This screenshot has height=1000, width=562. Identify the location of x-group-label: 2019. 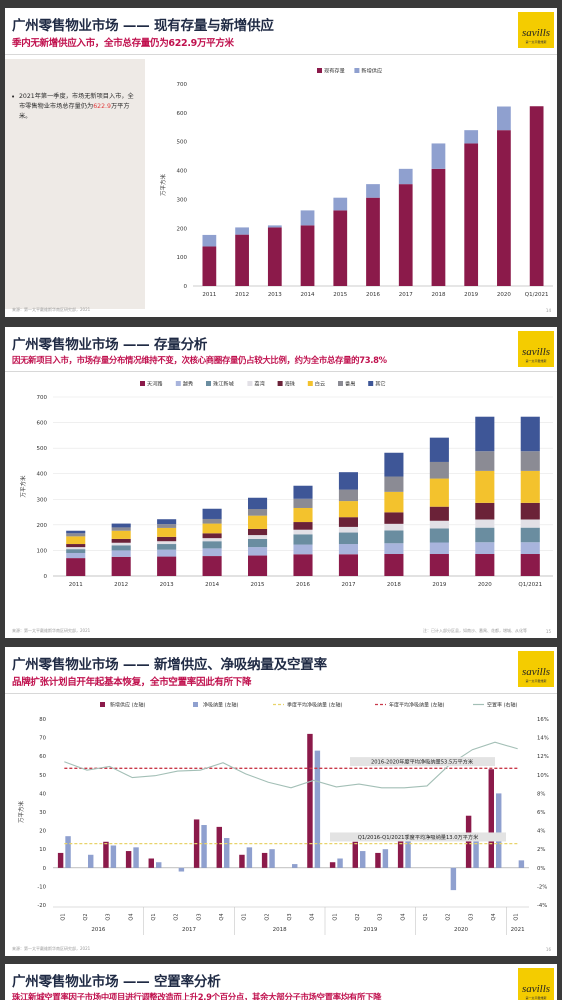
(370, 930).